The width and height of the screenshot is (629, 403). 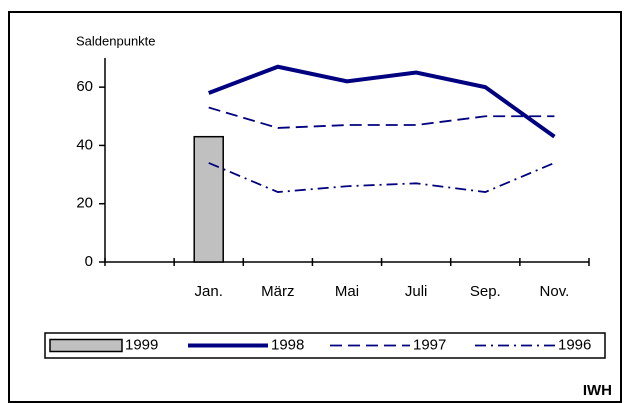 What do you see at coordinates (416, 291) in the screenshot?
I see `x-tick-label: Juli` at bounding box center [416, 291].